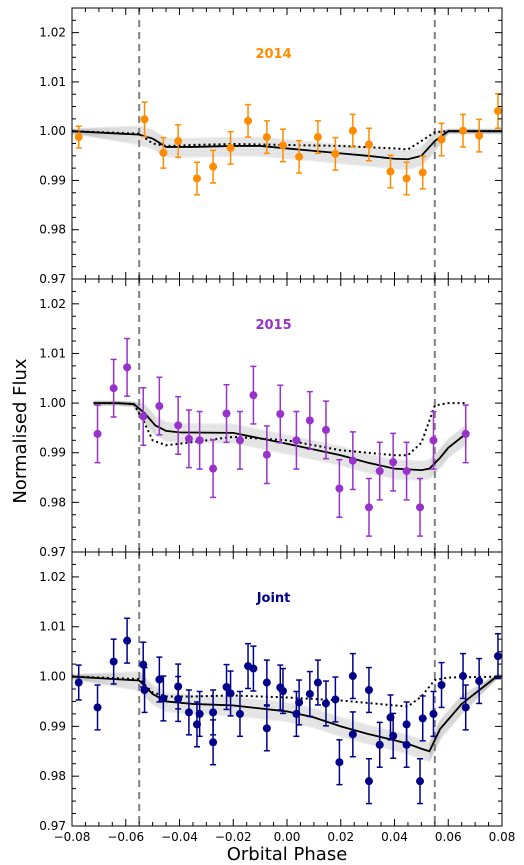  I want to click on y-axis-title: Normalised Flux, so click(20, 430).